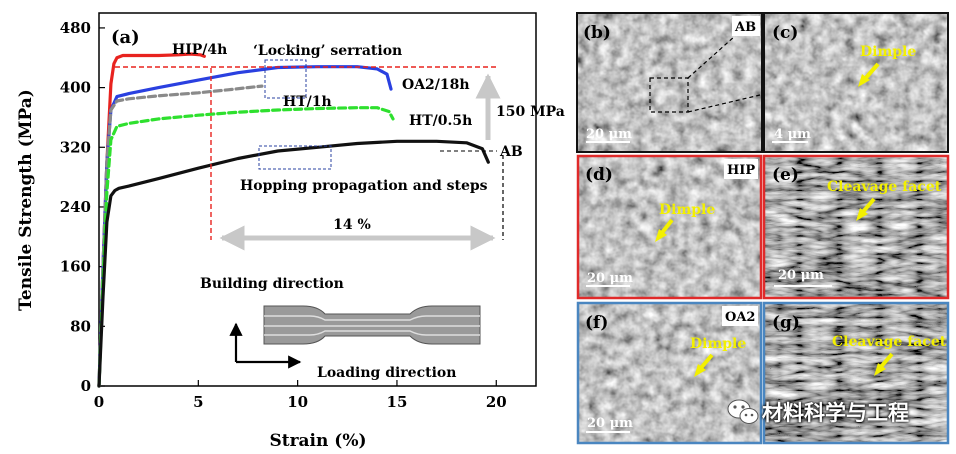 This screenshot has height=454, width=956. What do you see at coordinates (75, 207) in the screenshot?
I see `y-tick-label: 240` at bounding box center [75, 207].